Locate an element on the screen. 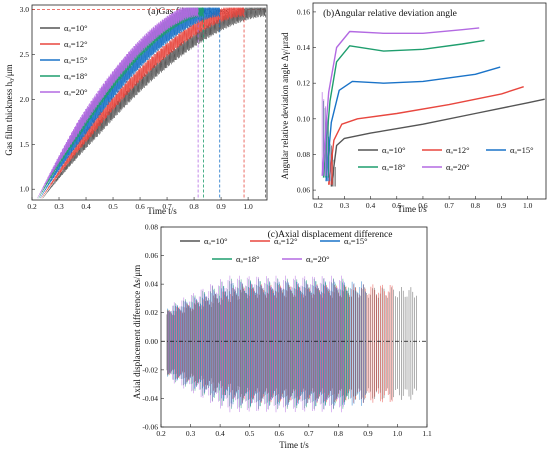  panel-a-0-xtick-label: 0.4 is located at coordinates (86, 206).